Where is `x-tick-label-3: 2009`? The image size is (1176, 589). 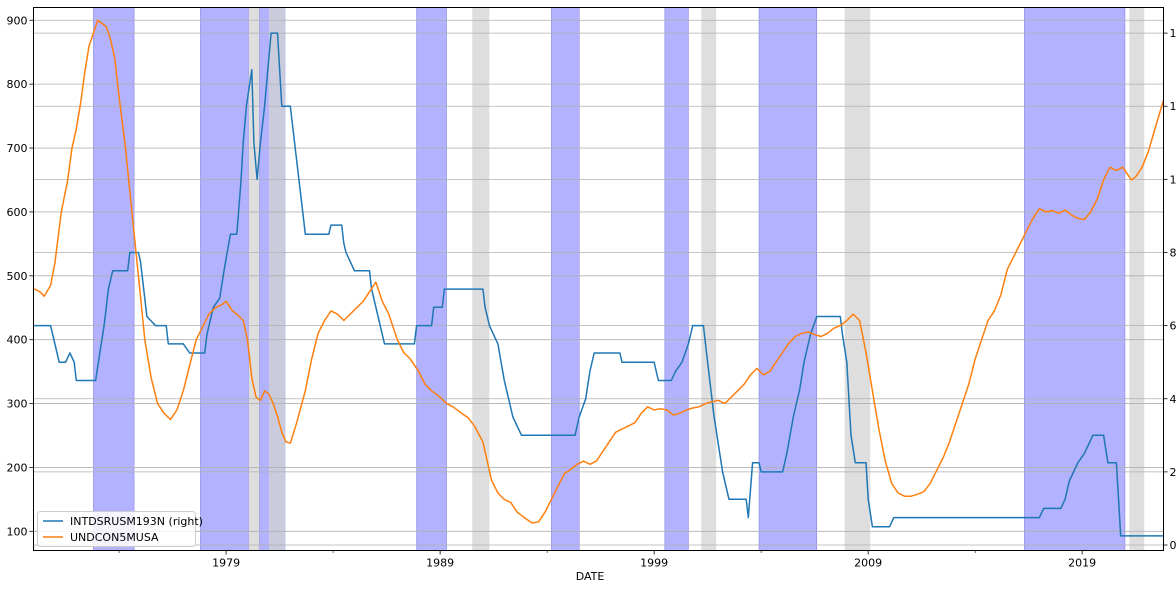 x-tick-label-3: 2009 is located at coordinates (868, 563).